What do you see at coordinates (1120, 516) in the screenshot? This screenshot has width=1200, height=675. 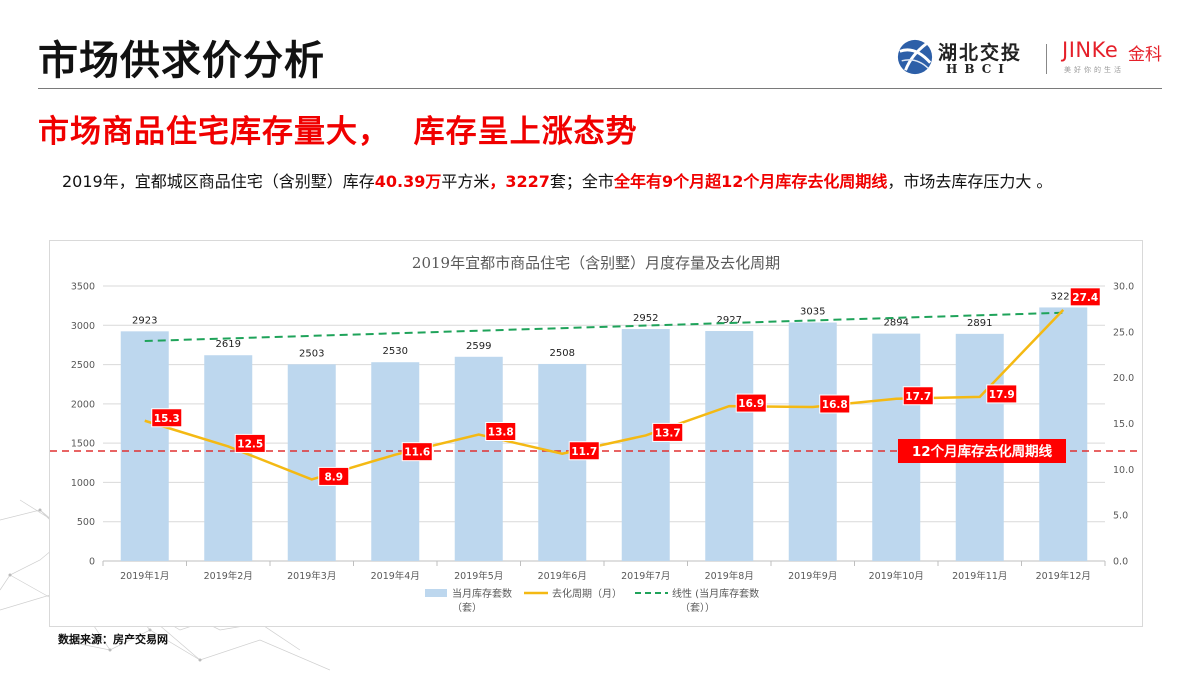 I see `right-axis-tick: 5.0` at bounding box center [1120, 516].